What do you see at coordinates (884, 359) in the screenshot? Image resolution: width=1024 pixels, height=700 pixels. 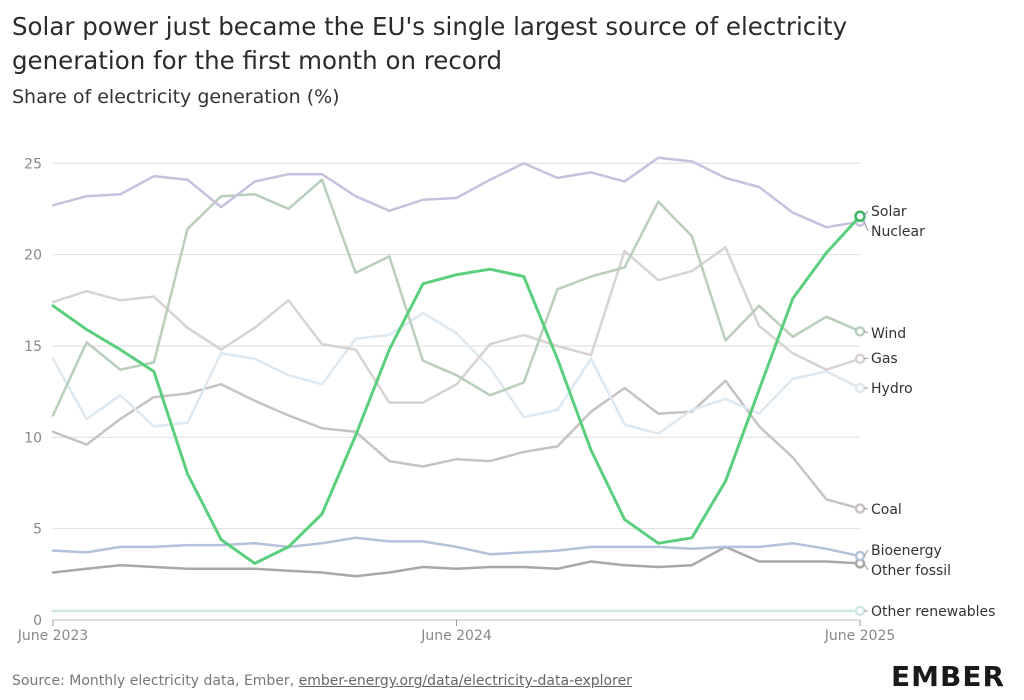 I see `series-label-gas: Gas` at bounding box center [884, 359].